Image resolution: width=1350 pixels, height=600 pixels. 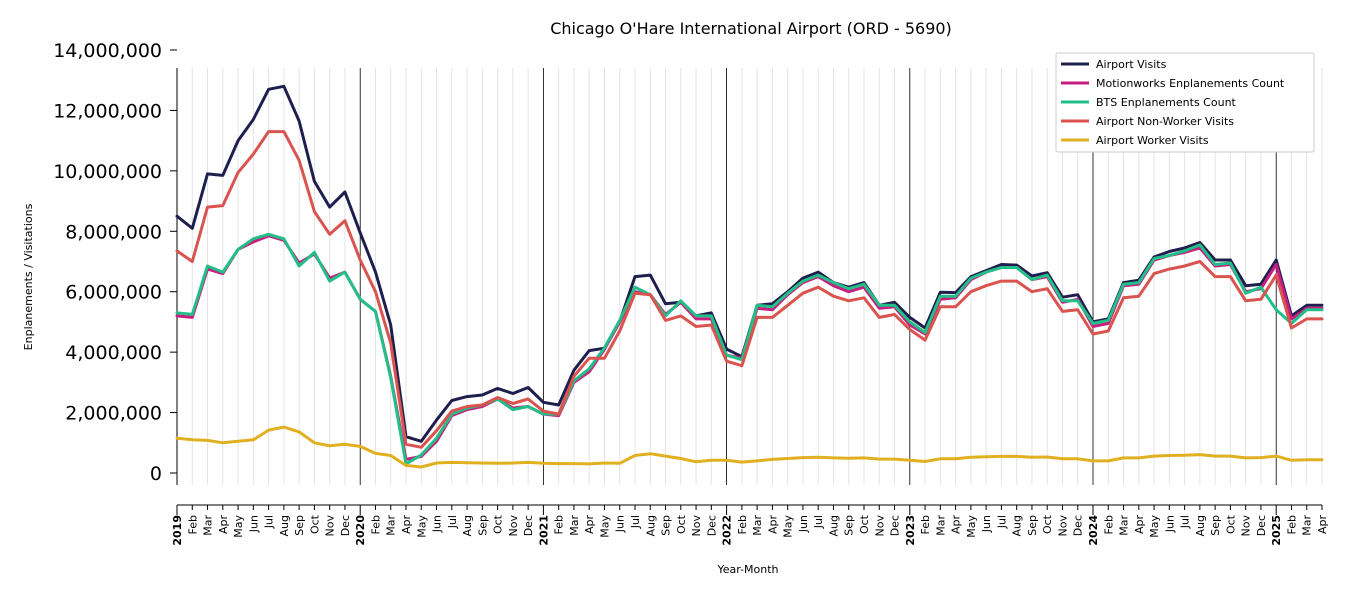 What do you see at coordinates (1152, 140) in the screenshot?
I see `legend-label: Airport Worker Visits` at bounding box center [1152, 140].